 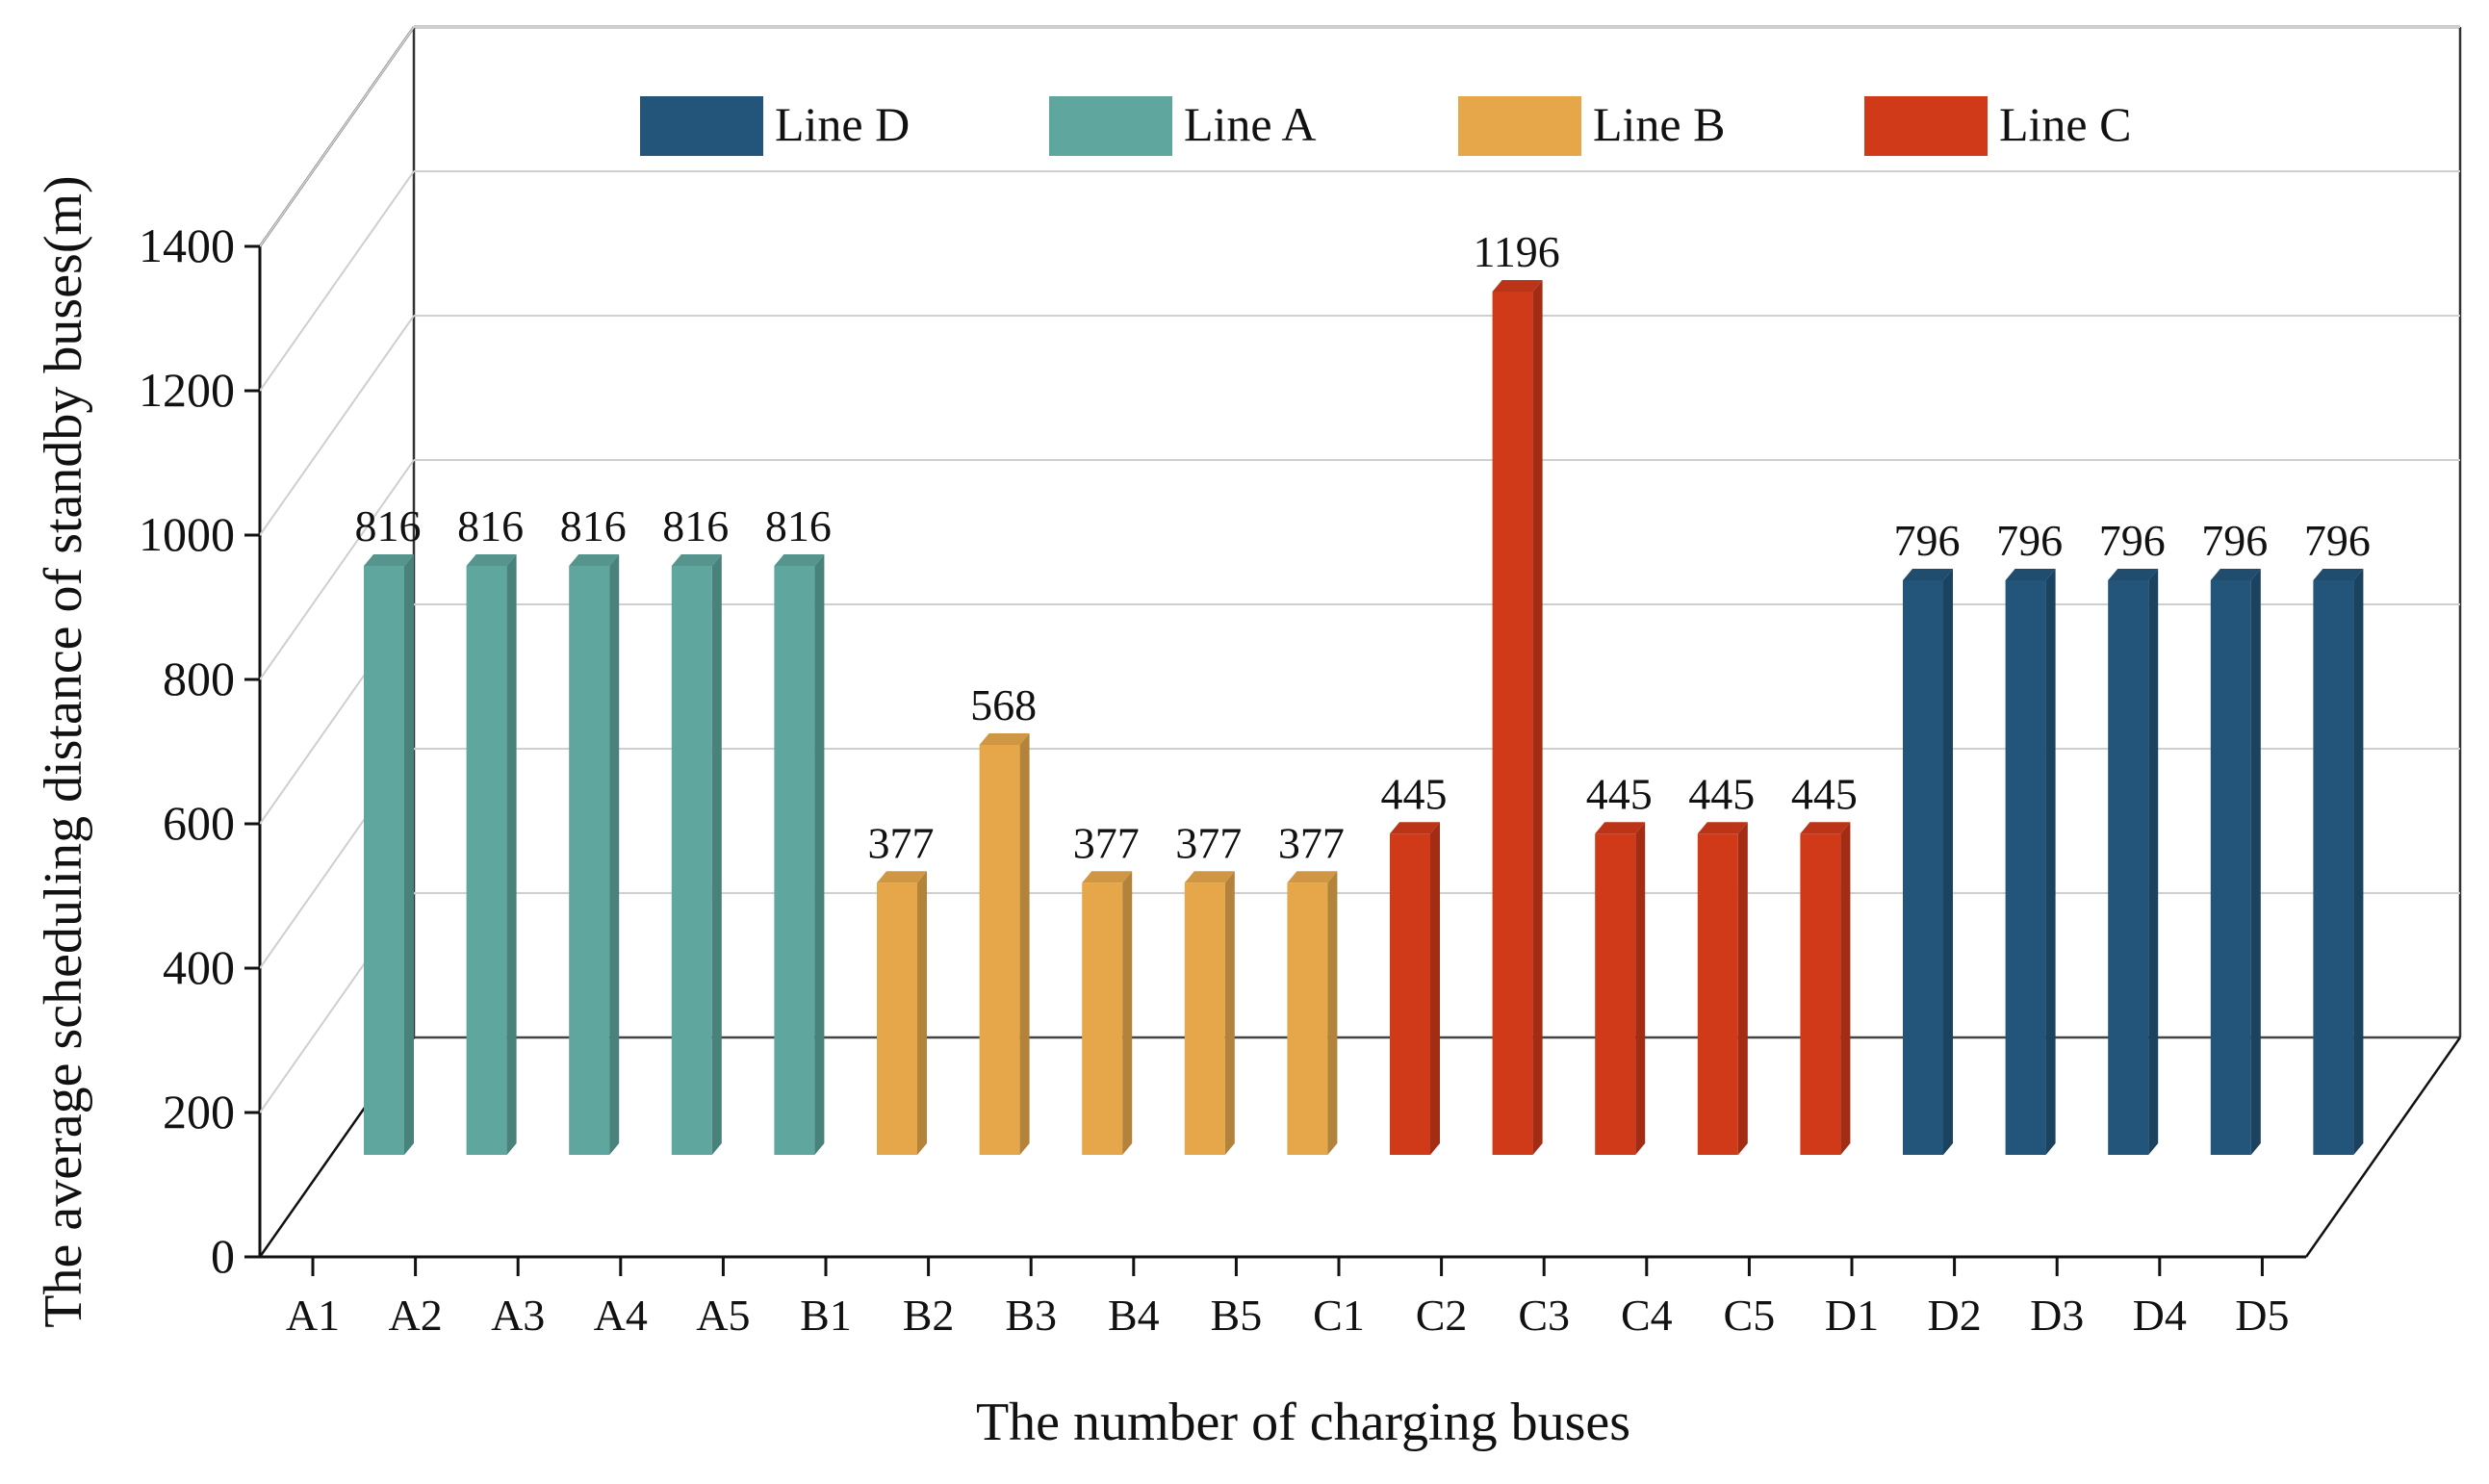 What do you see at coordinates (798, 525) in the screenshot?
I see `data-label-a5: 816` at bounding box center [798, 525].